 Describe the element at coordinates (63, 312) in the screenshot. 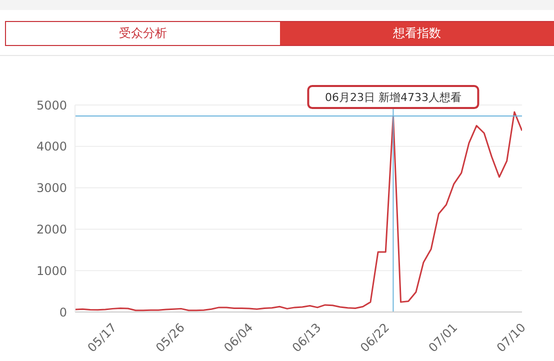

I see `y-tick-label: 0` at that location.